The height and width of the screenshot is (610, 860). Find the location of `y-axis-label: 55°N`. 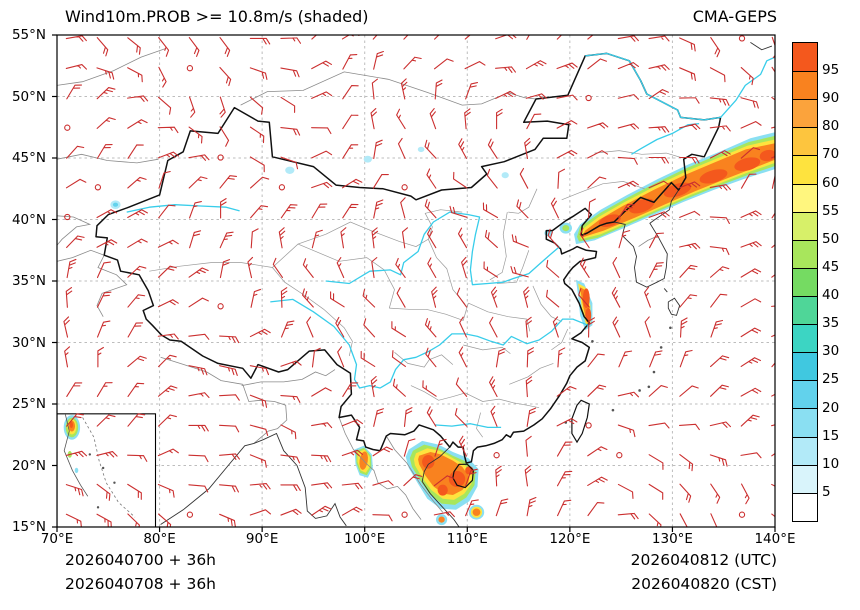

y-axis-label: 55°N is located at coordinates (28, 35).